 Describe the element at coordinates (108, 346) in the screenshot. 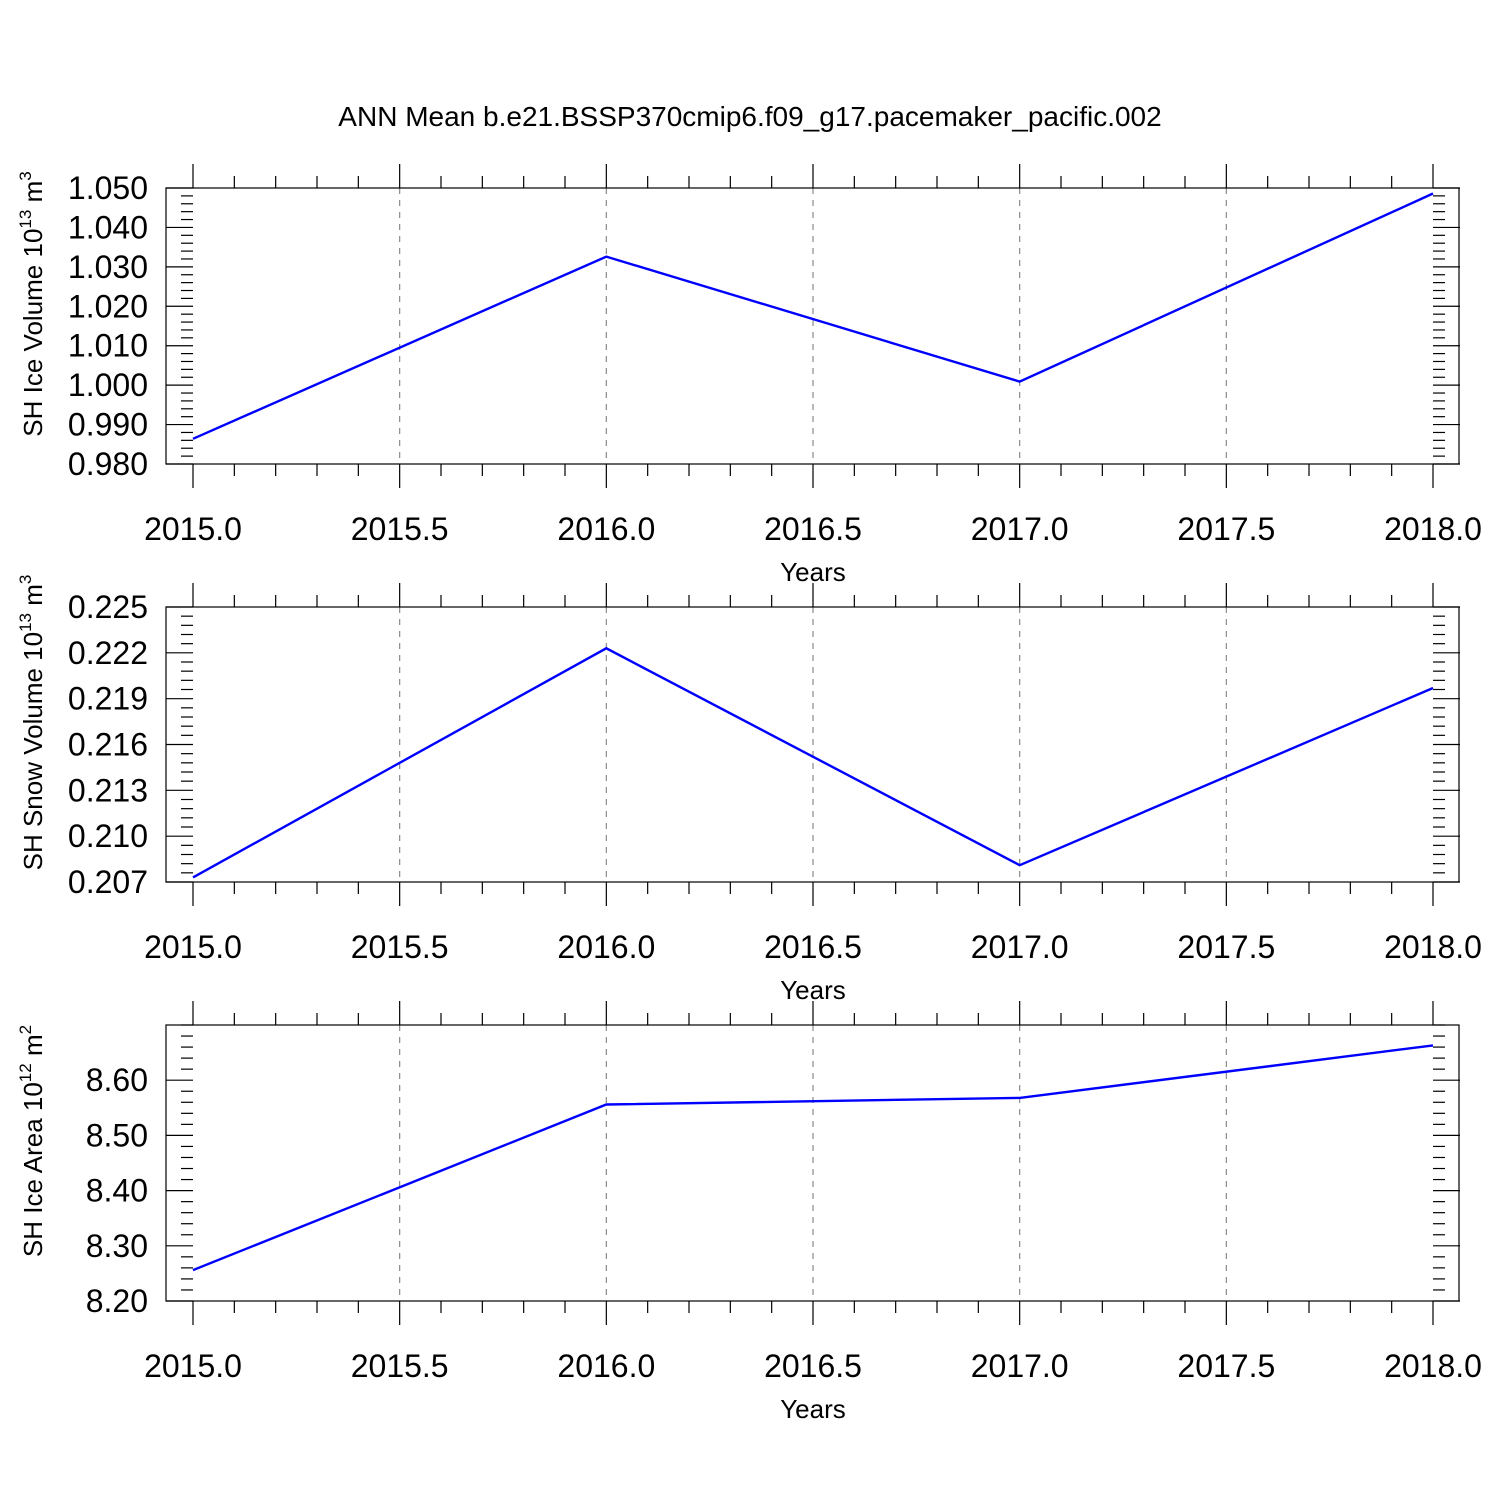

I see `y-tick-label: 1.010` at that location.